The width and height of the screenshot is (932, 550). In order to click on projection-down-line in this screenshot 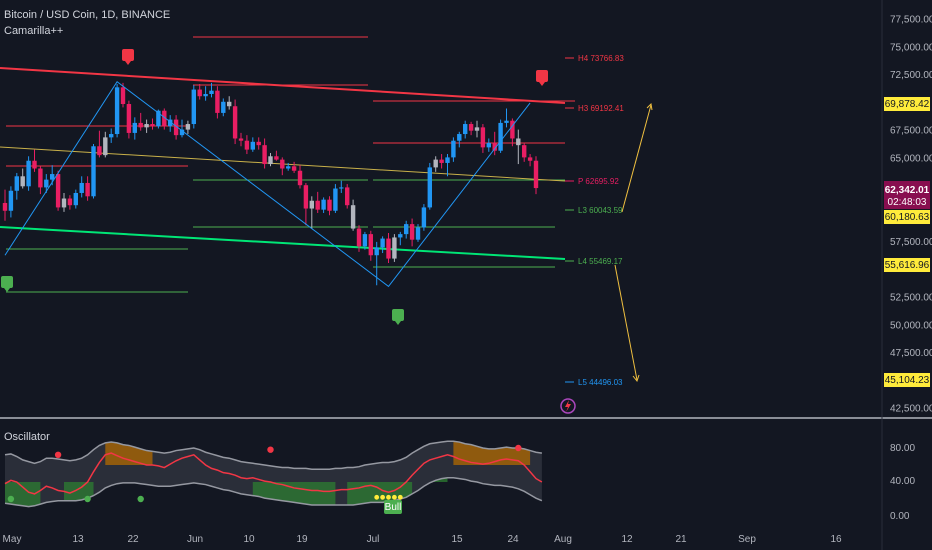, I will do `click(626, 322)`.